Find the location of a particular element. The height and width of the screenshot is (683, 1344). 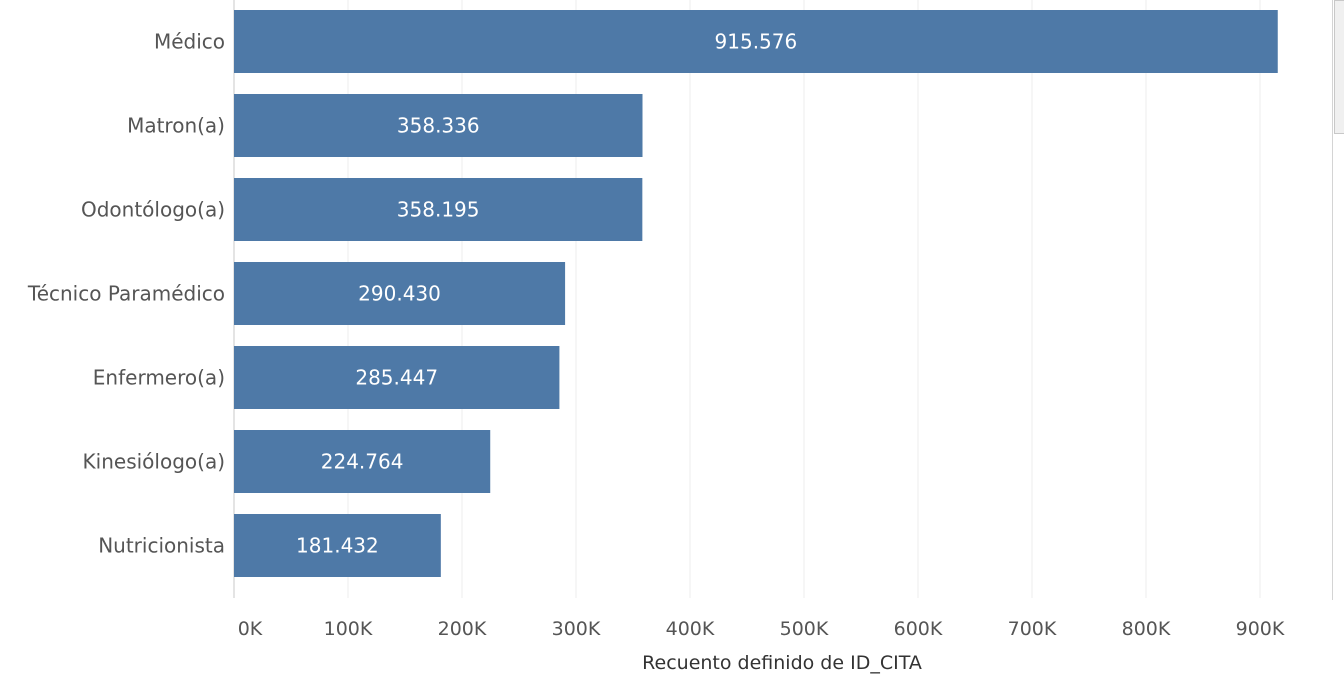

vertical-scrollbar is located at coordinates (1338, 300).